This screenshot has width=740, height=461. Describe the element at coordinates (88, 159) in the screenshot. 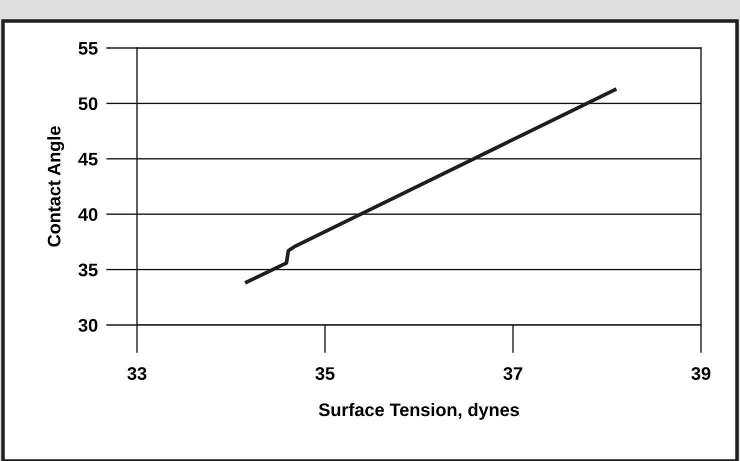

I see `y-tick-label: 45` at that location.